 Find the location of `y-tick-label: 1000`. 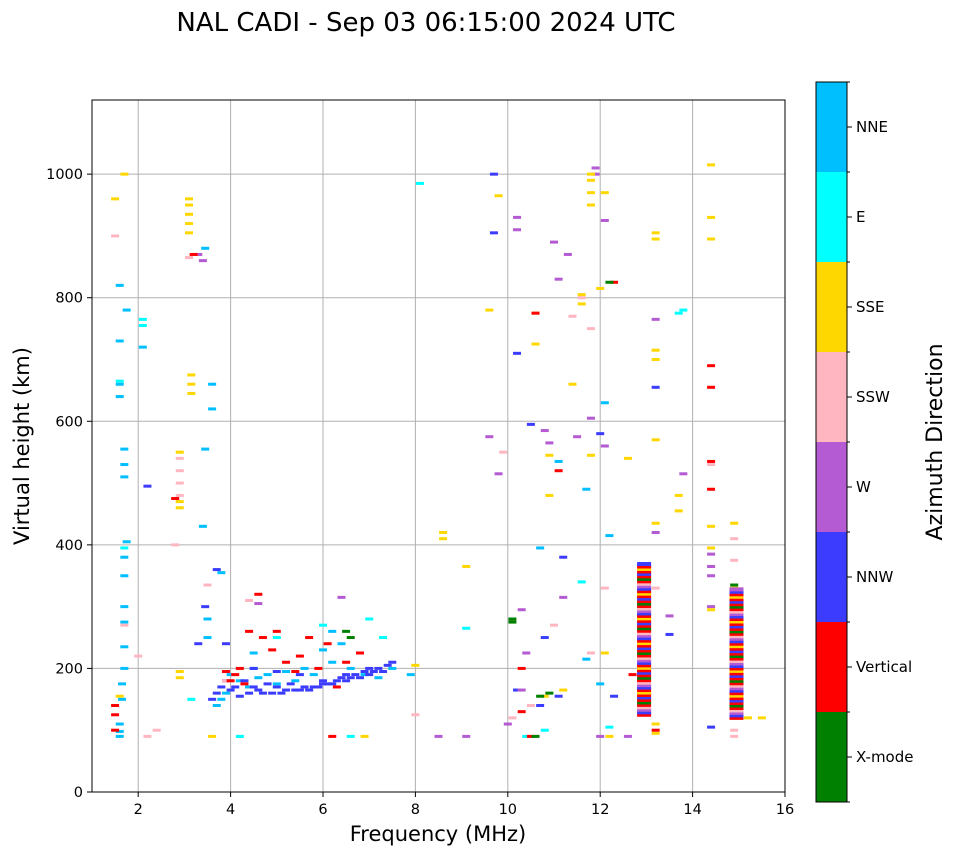

y-tick-label: 1000 is located at coordinates (64, 175).